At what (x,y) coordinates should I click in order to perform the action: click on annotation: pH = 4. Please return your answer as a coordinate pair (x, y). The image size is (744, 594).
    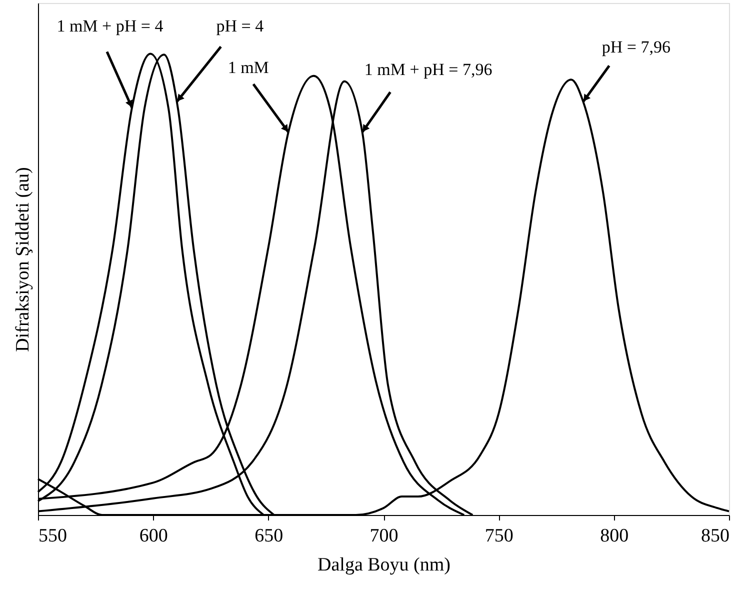
    Looking at the image, I should click on (240, 26).